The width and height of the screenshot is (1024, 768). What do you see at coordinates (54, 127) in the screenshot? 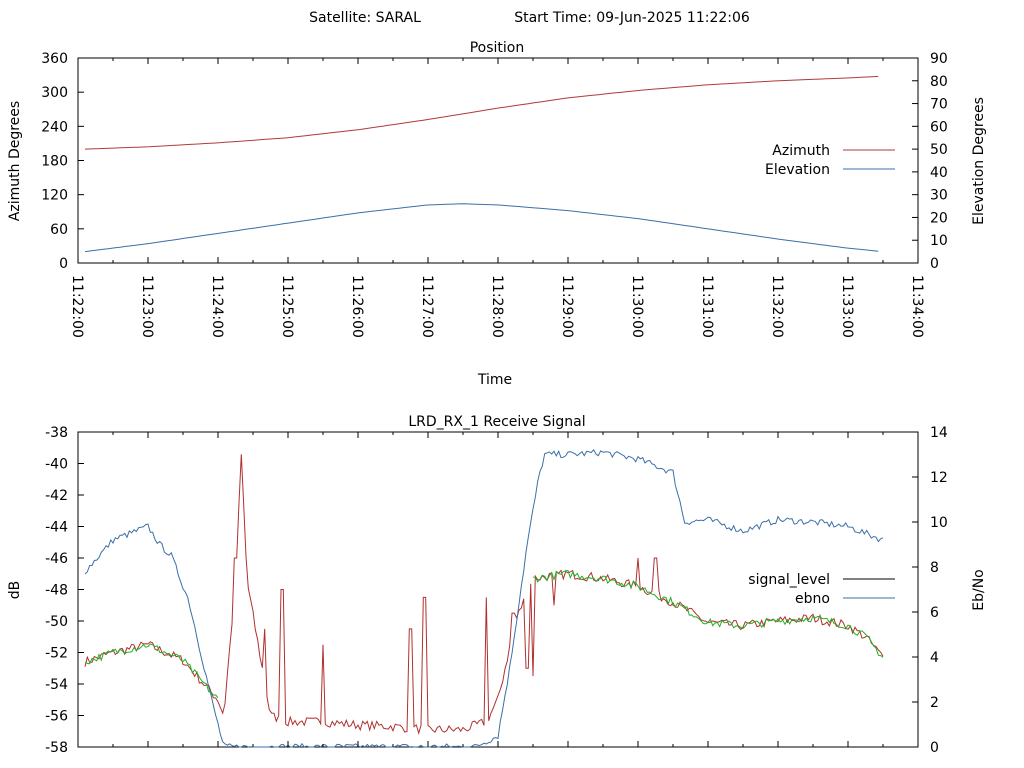
I see `y-tick-label: 240` at bounding box center [54, 127].